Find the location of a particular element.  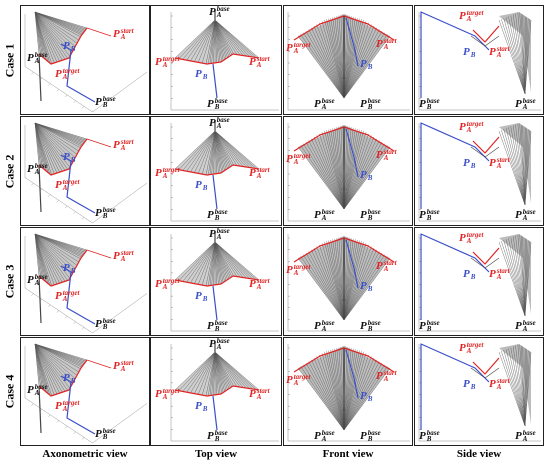

row-label-case-4: Case 4 is located at coordinates (10, 391).